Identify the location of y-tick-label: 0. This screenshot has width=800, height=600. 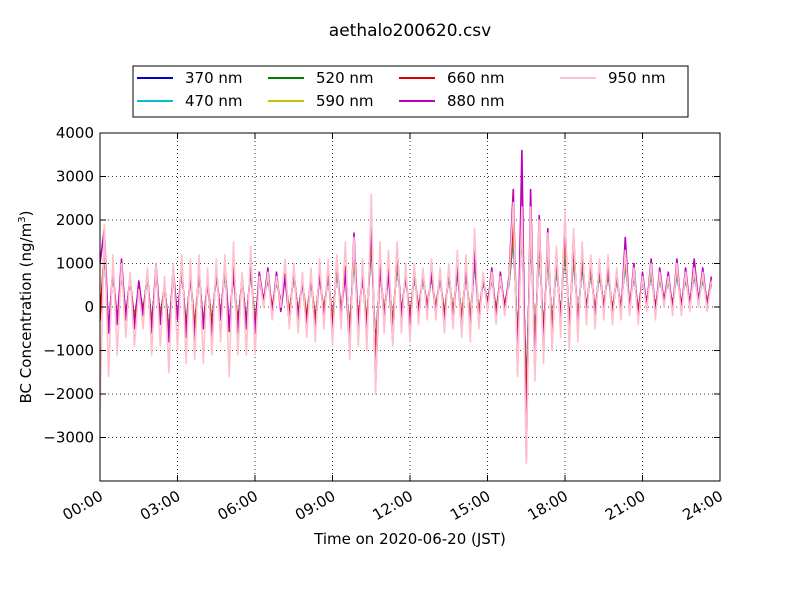
(89, 307).